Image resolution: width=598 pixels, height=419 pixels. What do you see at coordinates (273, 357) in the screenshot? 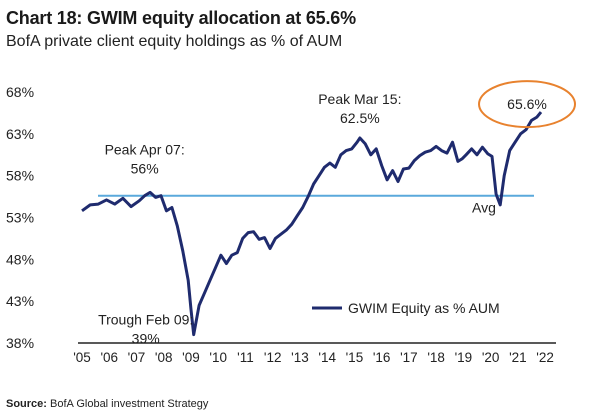
I see `x-tick-label: '12` at bounding box center [273, 357].